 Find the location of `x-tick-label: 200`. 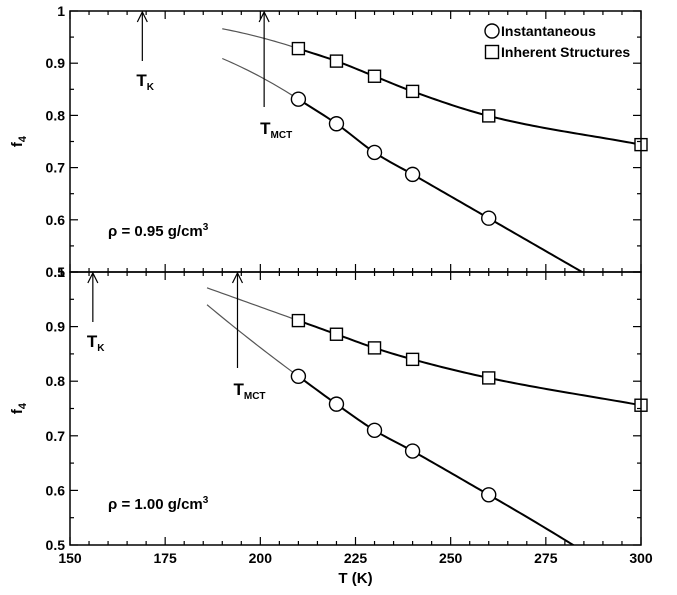

x-tick-label: 200 is located at coordinates (261, 558).